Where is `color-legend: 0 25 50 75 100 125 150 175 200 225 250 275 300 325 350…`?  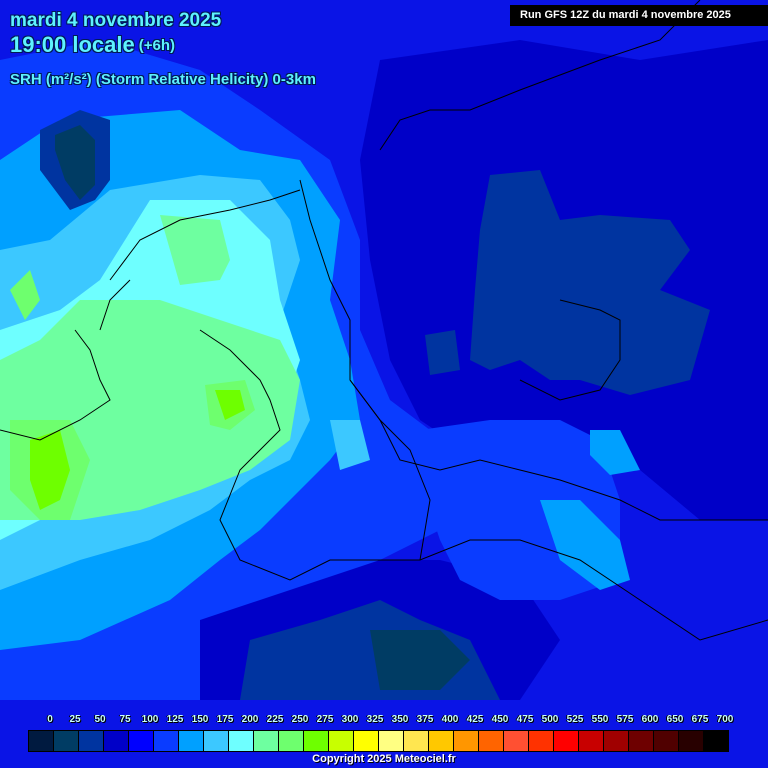
color-legend: 0 25 50 75 100 125 150 175 200 225 250 275 300 325 350… is located at coordinates (380, 732).